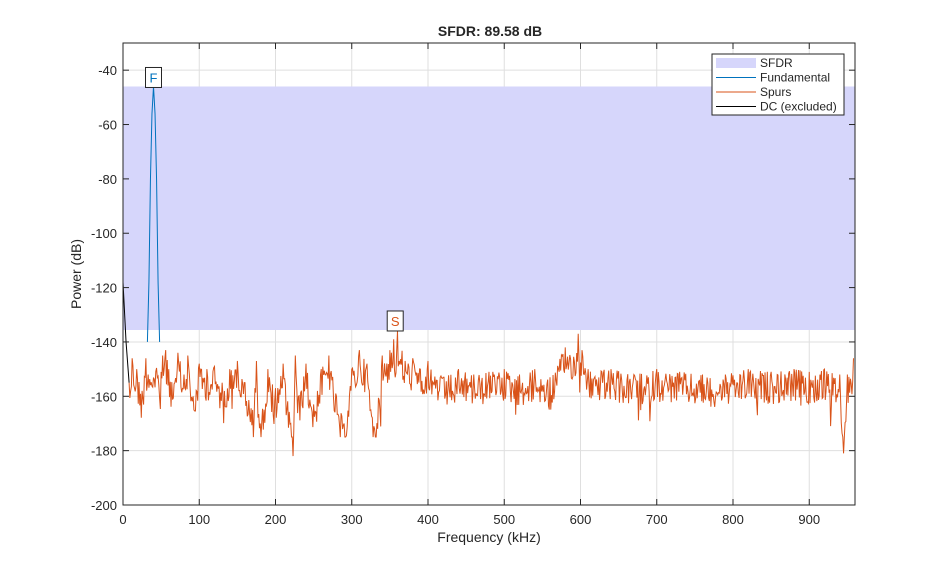  I want to click on x-tick-label: 700, so click(657, 519).